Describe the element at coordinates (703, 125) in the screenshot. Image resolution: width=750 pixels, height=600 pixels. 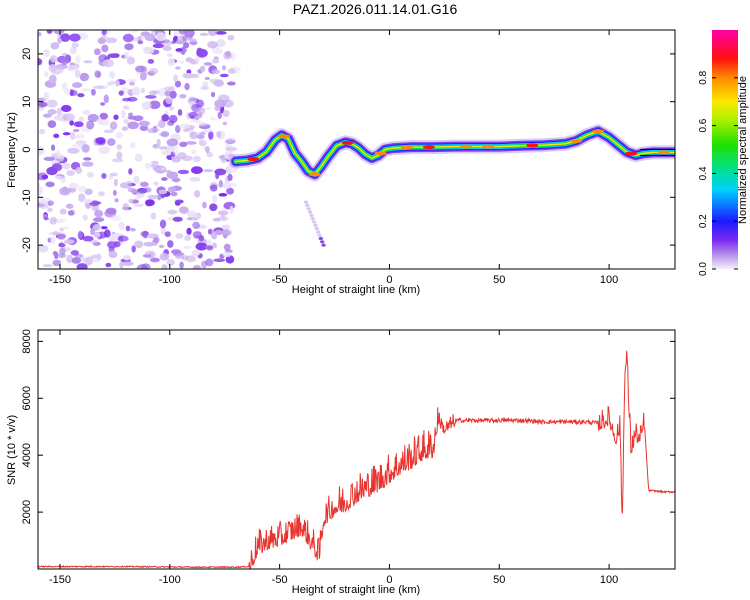
I see `colorbar-tick-label: 0.6` at that location.